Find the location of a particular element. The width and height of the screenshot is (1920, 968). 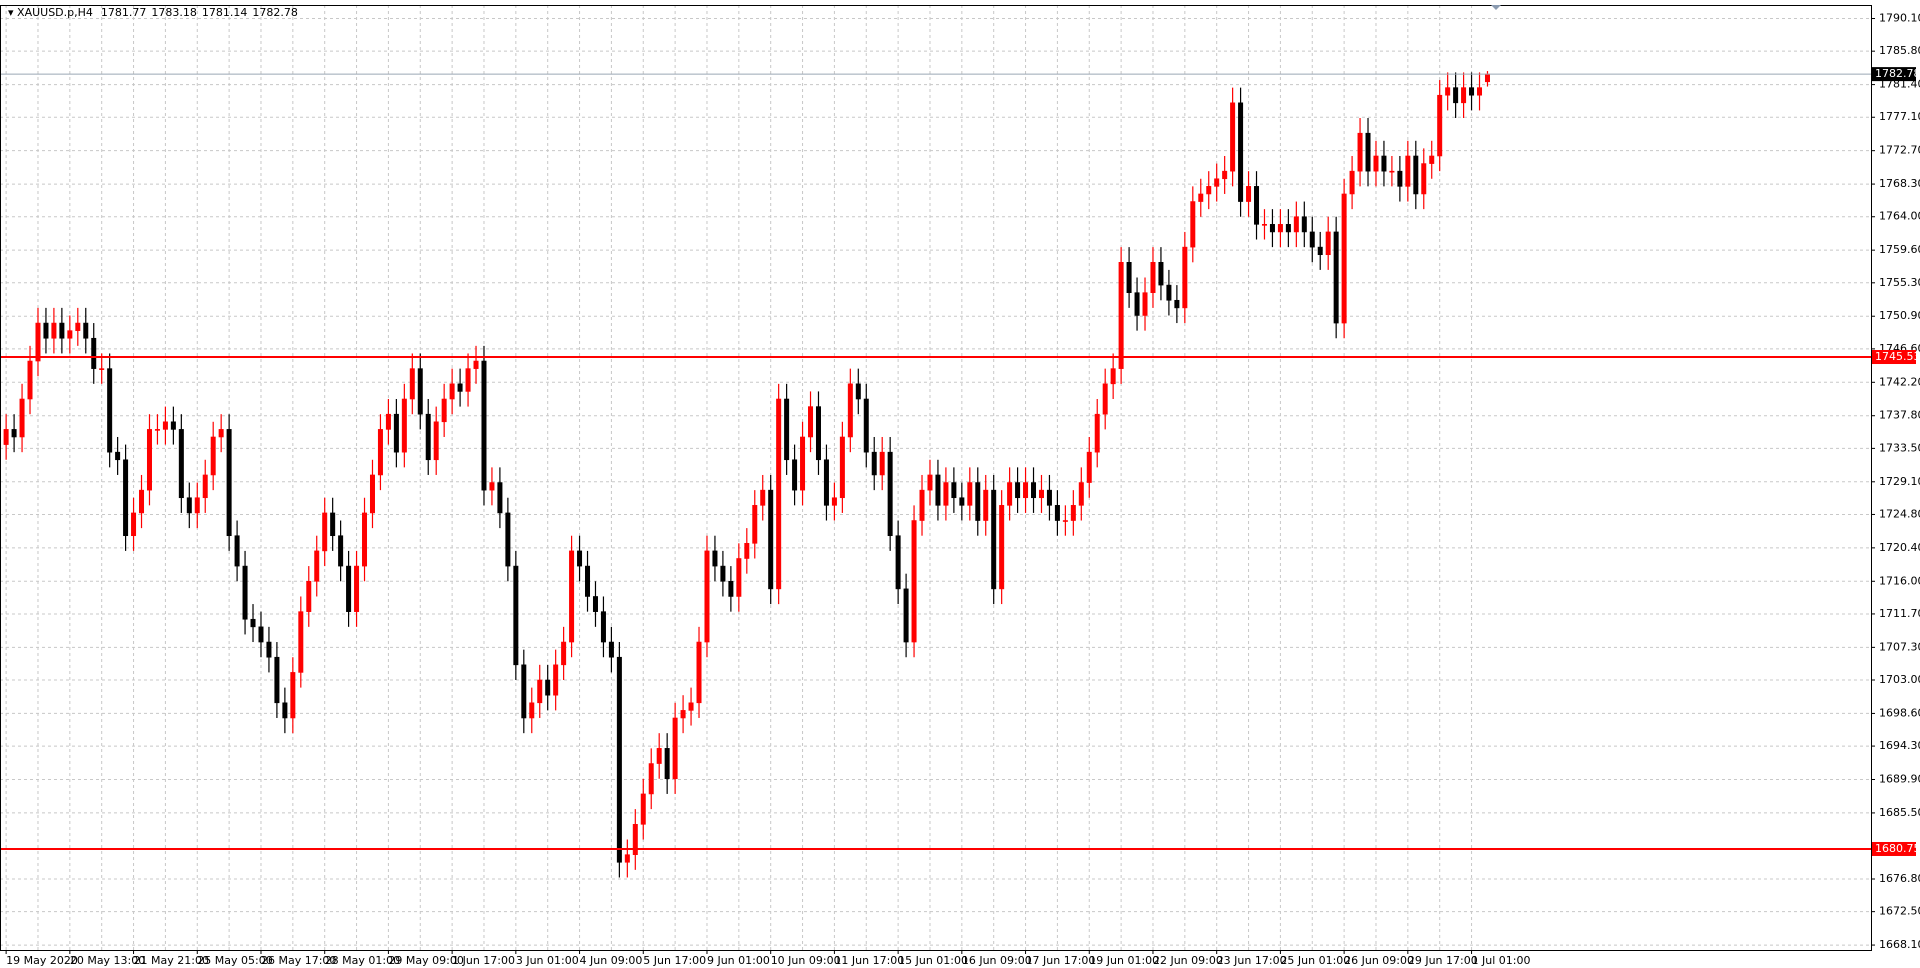

y-tick-label: 1720.40 is located at coordinates (1899, 547).